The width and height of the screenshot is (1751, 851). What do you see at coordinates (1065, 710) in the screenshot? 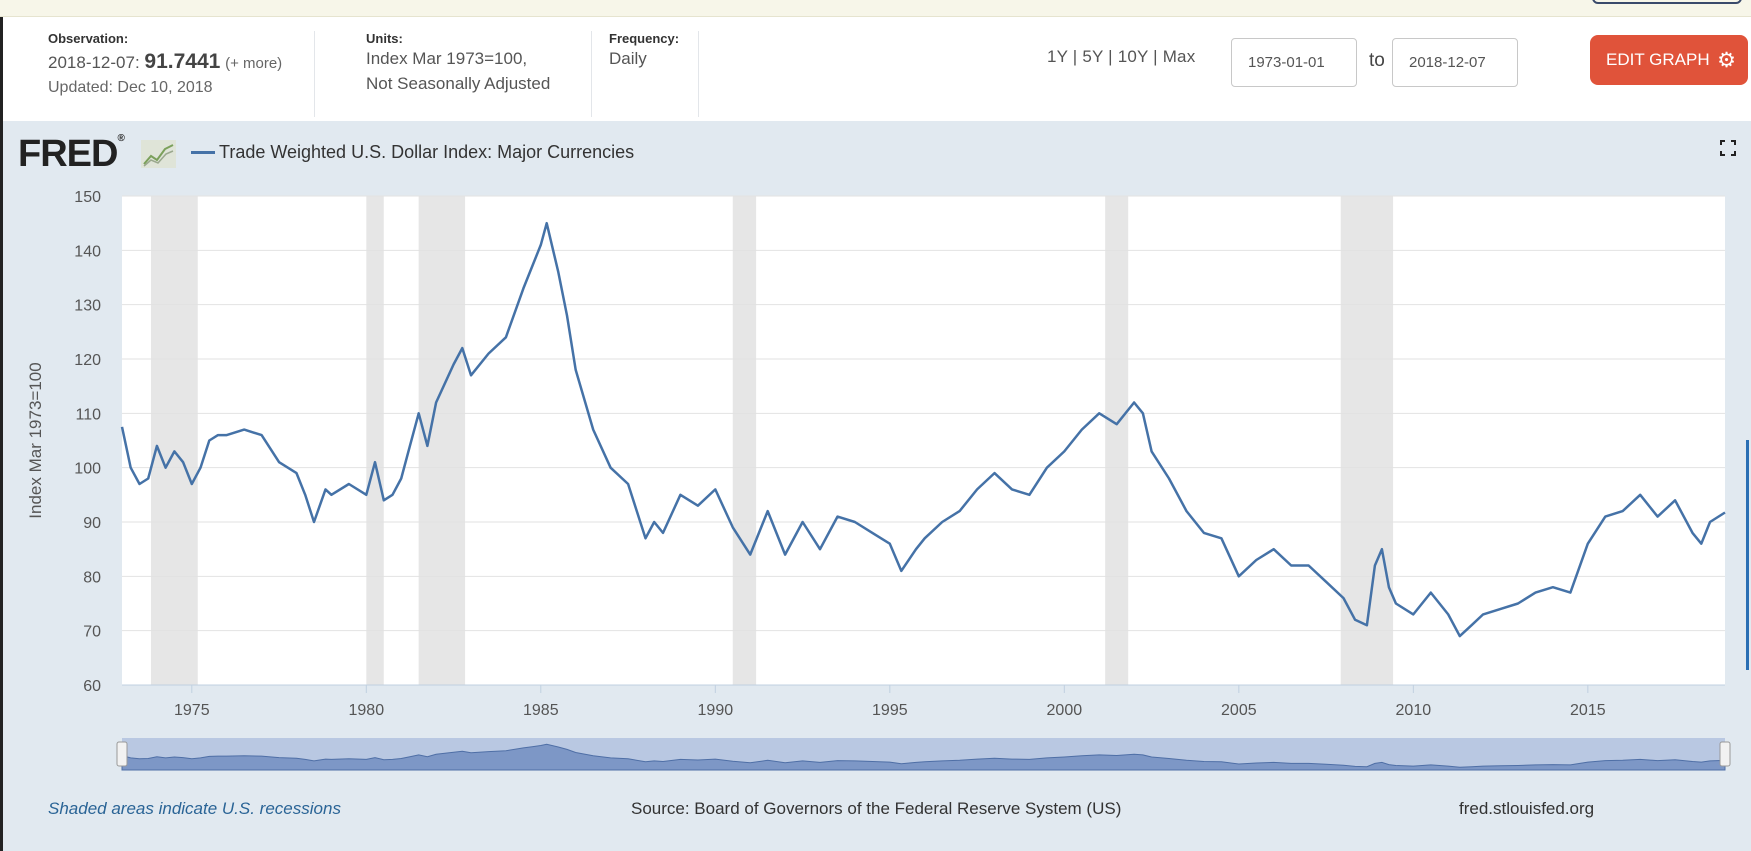
I see `x-tick-label: 2000` at bounding box center [1065, 710].